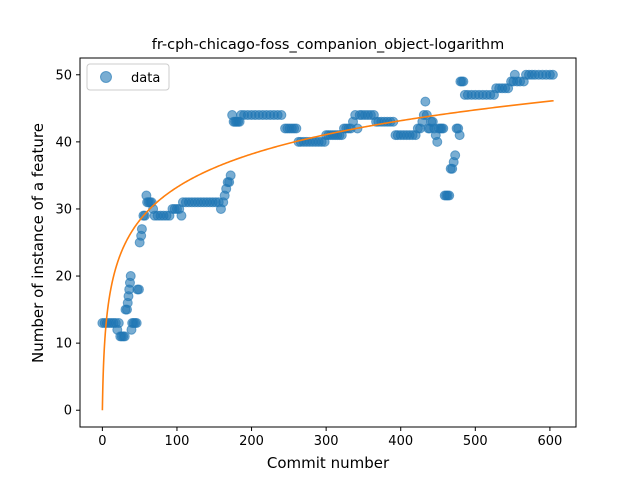 The image size is (640, 480). I want to click on x-axis-ticks: 0 100 200 300 400 500 600, so click(330, 438).